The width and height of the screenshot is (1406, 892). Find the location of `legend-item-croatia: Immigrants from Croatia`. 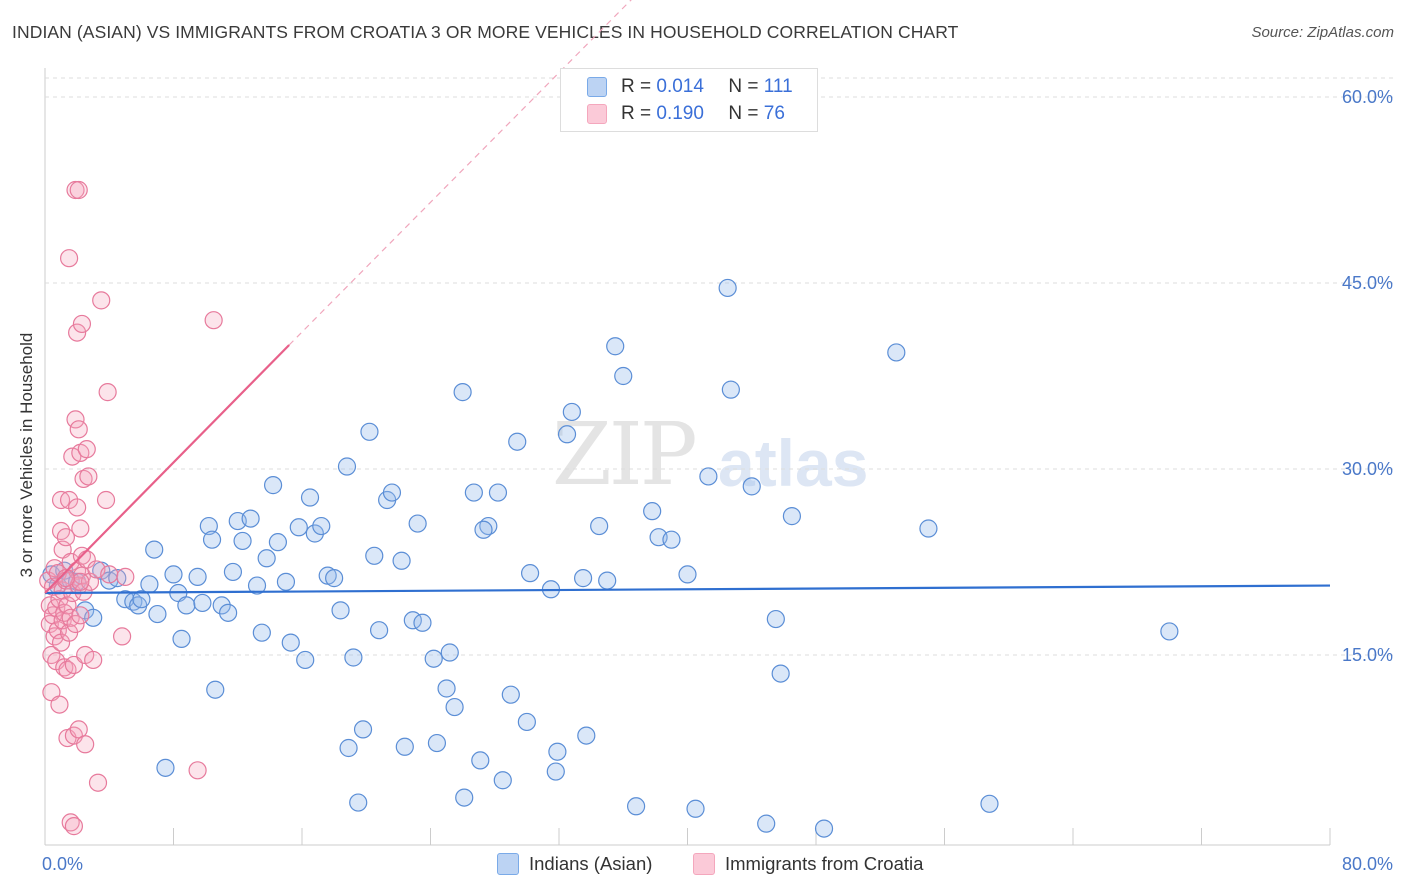

legend-item-croatia: Immigrants from Croatia is located at coordinates (808, 864).